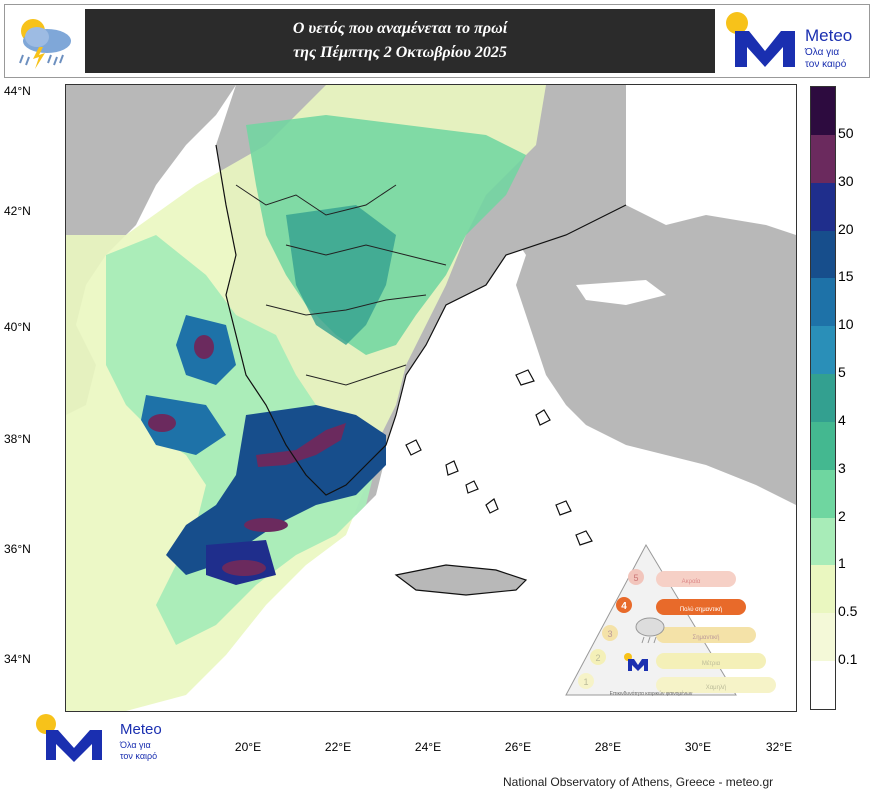  Describe the element at coordinates (518, 747) in the screenshot. I see `lon-label-26: 26°E` at that location.